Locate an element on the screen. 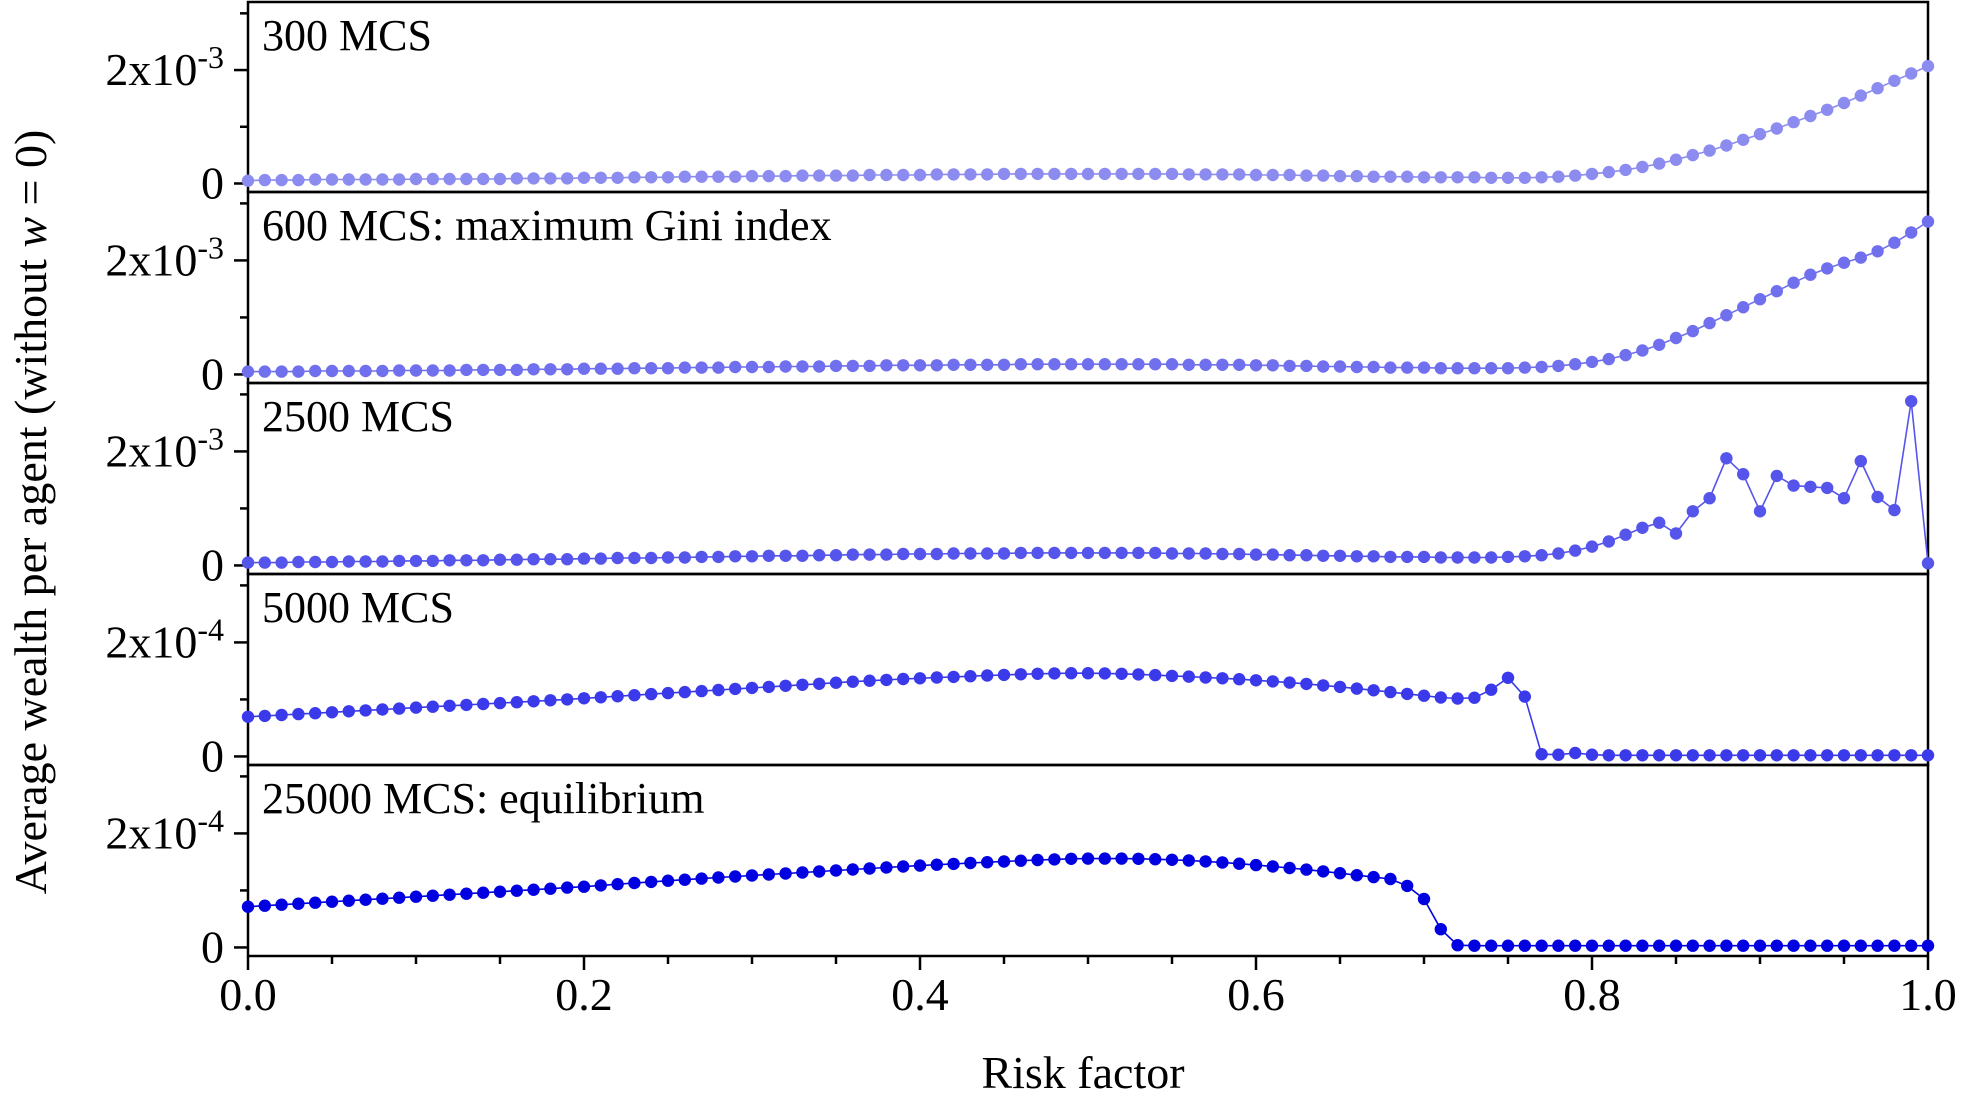 Image resolution: width=1966 pixels, height=1093 pixels. panel-3-label: 2500 MCS is located at coordinates (358, 416).